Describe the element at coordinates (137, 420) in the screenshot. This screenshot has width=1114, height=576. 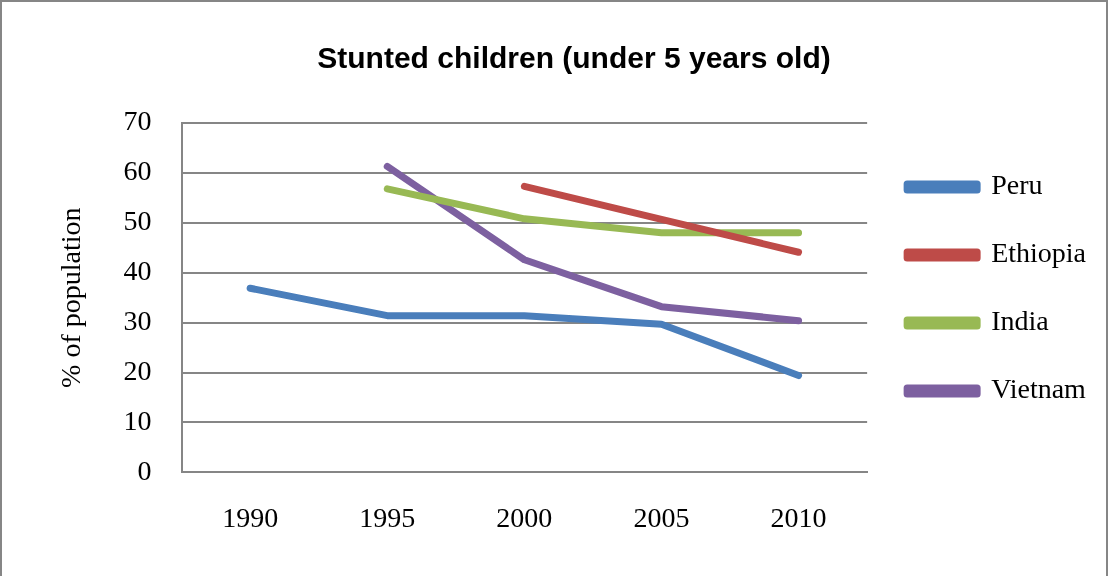
I see `y-tick-label: 10` at that location.